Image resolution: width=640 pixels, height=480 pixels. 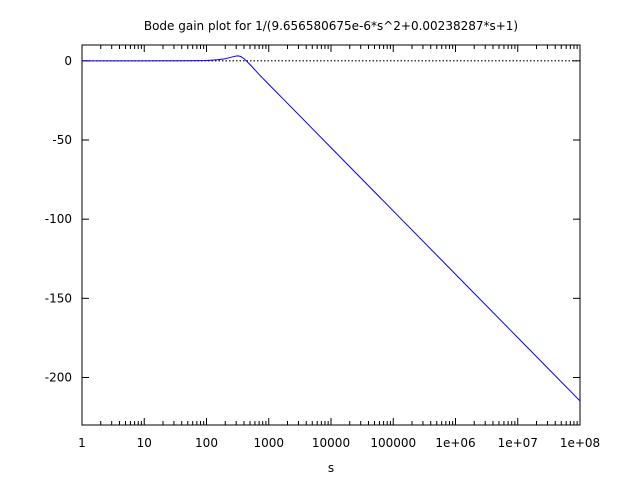 What do you see at coordinates (206, 443) in the screenshot?
I see `x-tick-label: 100` at bounding box center [206, 443].